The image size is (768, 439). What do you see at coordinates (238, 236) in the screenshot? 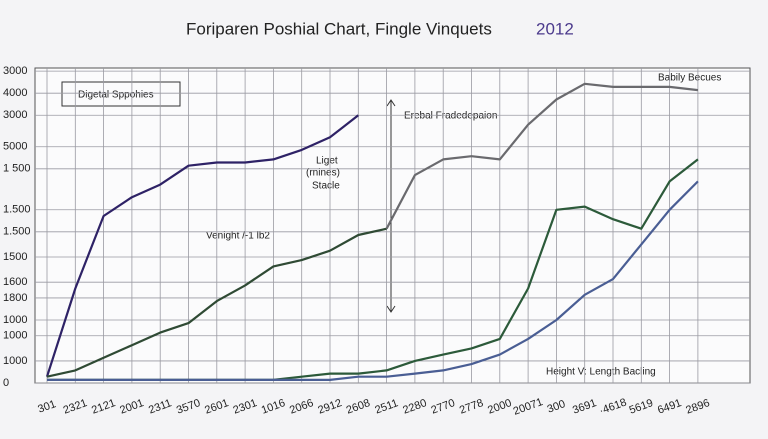
I see `annotation: Venight /-1 lb2` at bounding box center [238, 236].